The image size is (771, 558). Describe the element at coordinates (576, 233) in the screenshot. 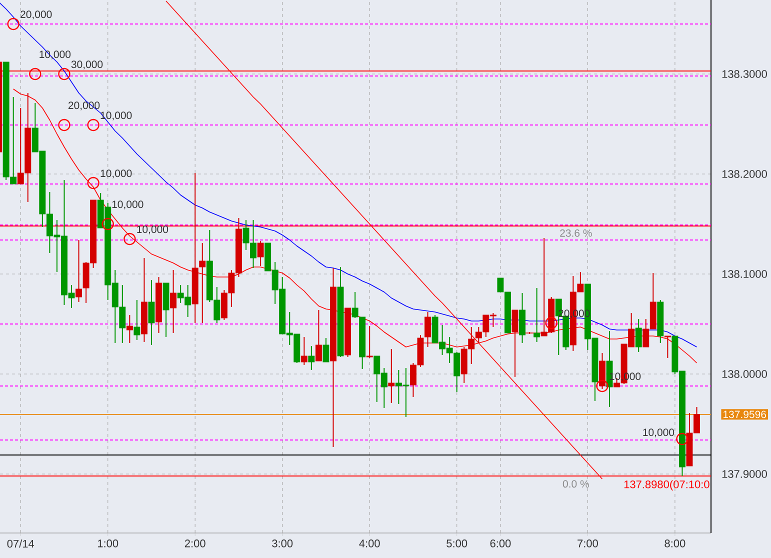

I see `annotation: 23.6 %` at that location.